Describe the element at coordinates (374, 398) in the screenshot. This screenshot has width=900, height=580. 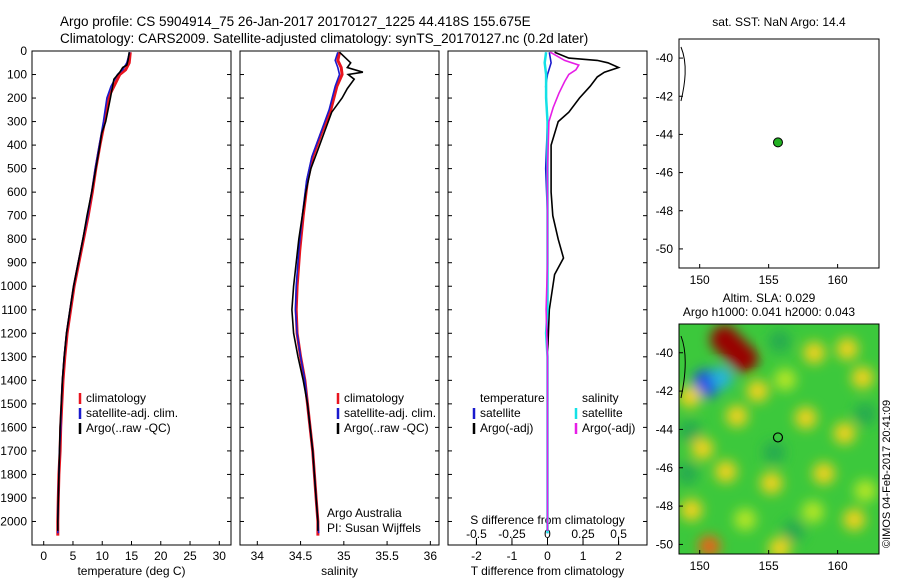
I see `legend-label: climatology` at that location.